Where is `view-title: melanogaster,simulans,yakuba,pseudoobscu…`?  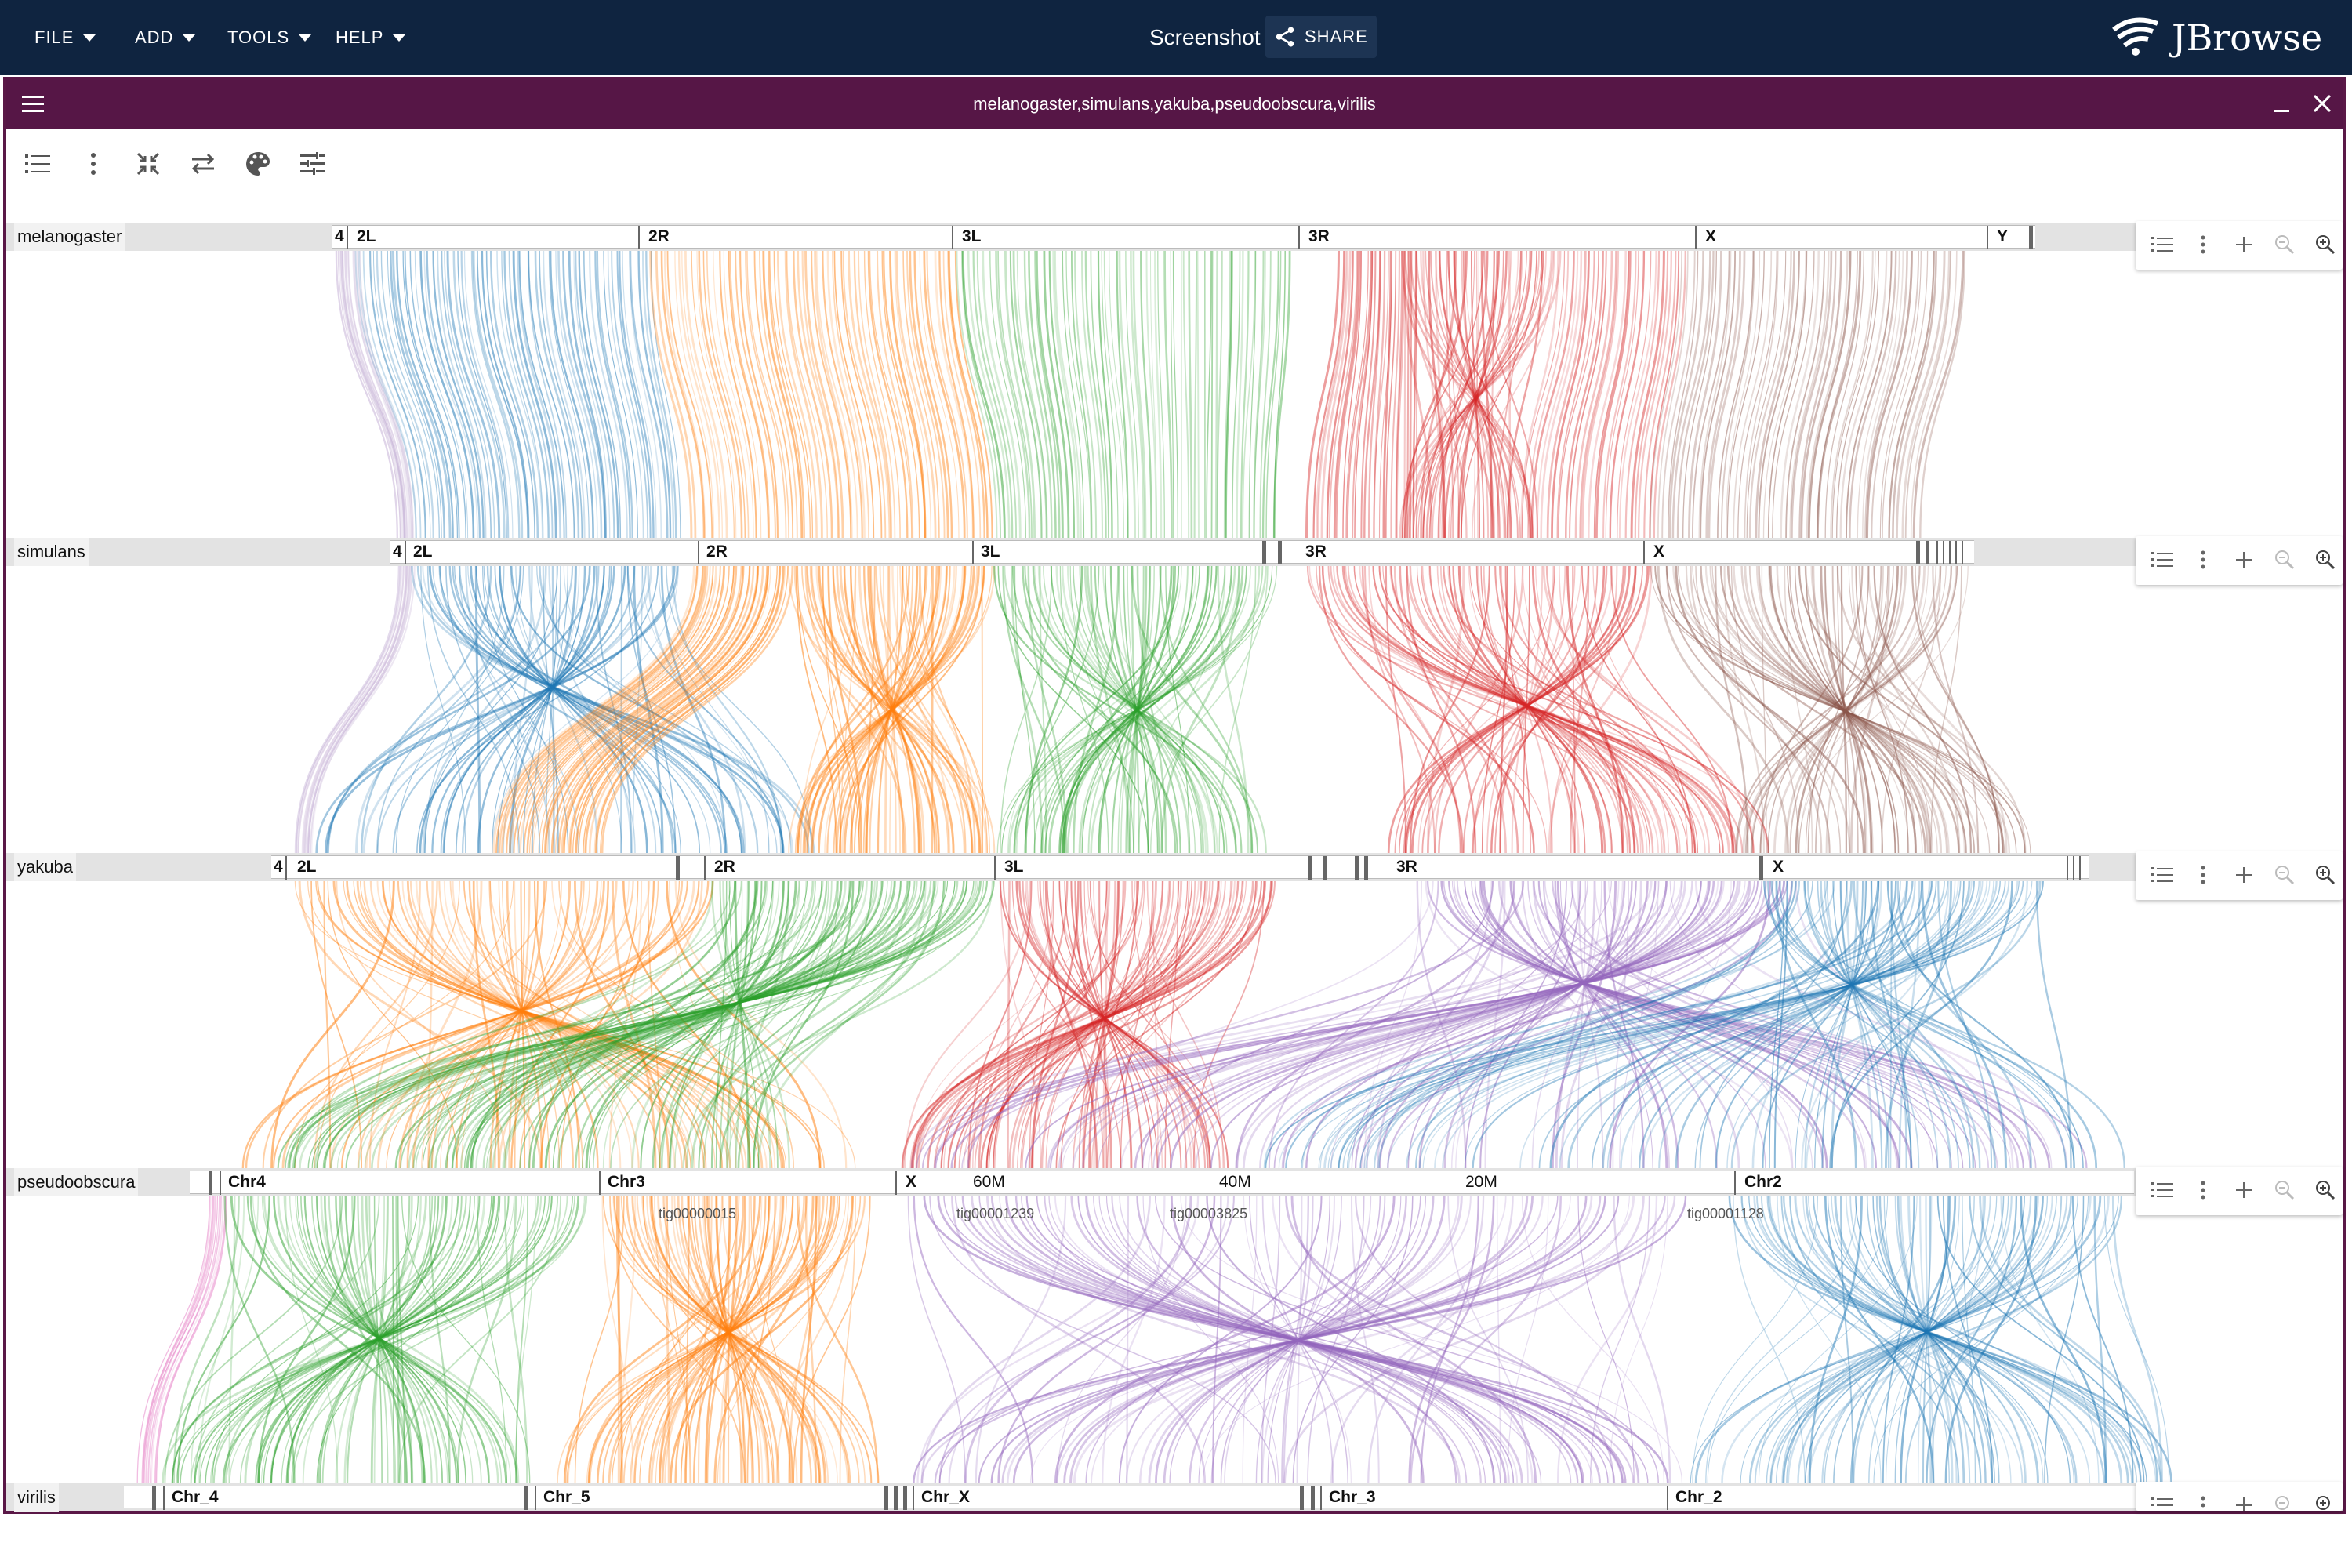 view-title: melanogaster,simulans,yakuba,pseudoobscu… is located at coordinates (1174, 104).